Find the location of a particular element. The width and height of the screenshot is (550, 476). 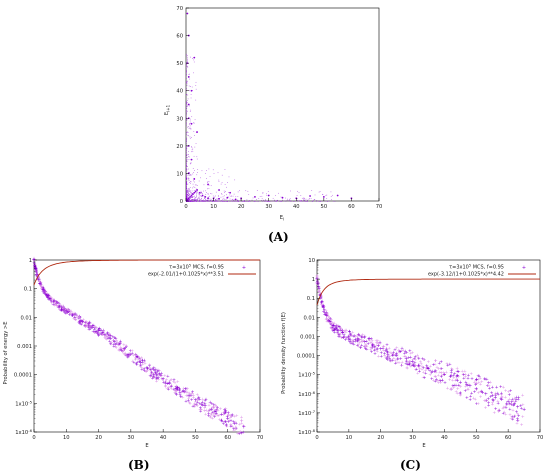

x-tick-label: 30 is located at coordinates (268, 207).